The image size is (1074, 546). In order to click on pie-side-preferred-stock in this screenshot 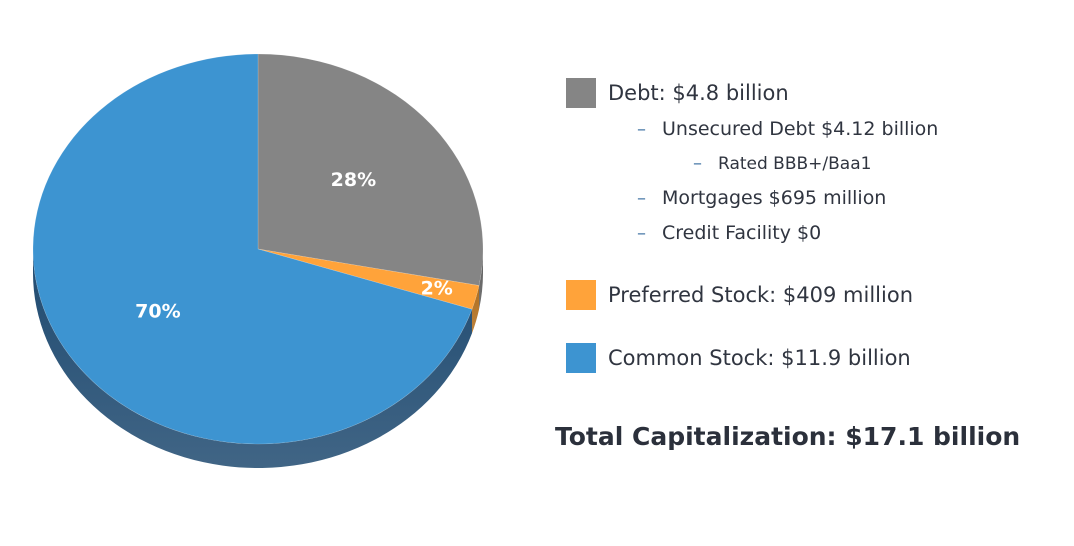, I will do `click(475, 309)`.